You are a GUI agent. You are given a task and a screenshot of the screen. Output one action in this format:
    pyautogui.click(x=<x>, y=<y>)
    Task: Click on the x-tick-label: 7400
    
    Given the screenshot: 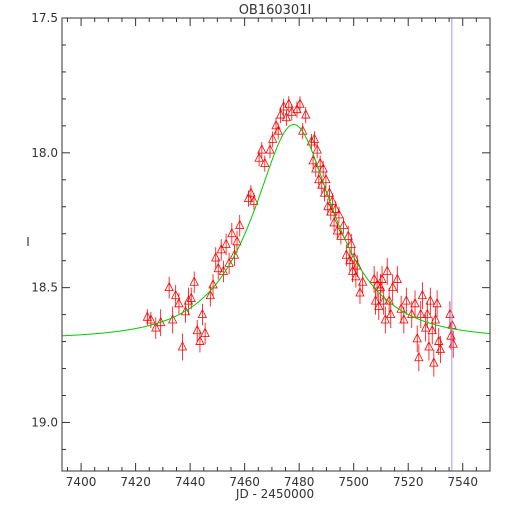 What is the action you would take?
    pyautogui.click(x=81, y=482)
    